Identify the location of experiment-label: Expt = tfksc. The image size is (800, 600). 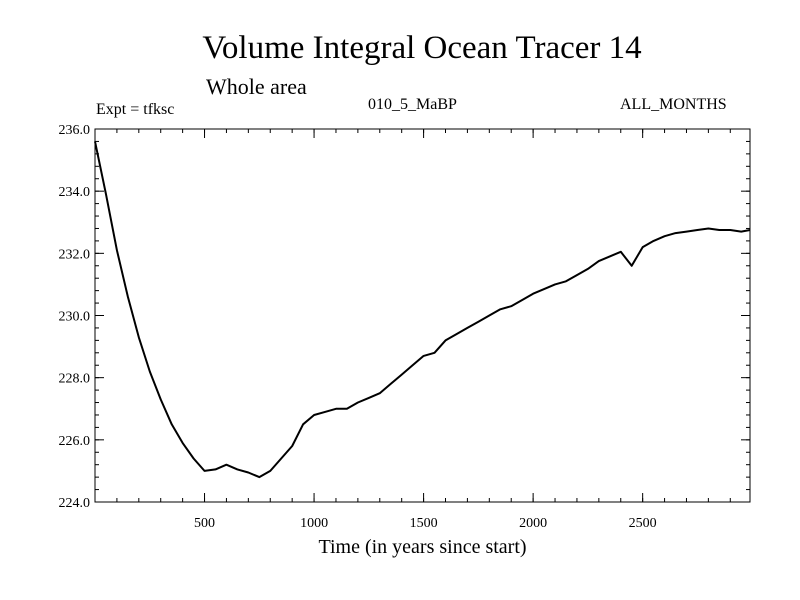
(135, 109).